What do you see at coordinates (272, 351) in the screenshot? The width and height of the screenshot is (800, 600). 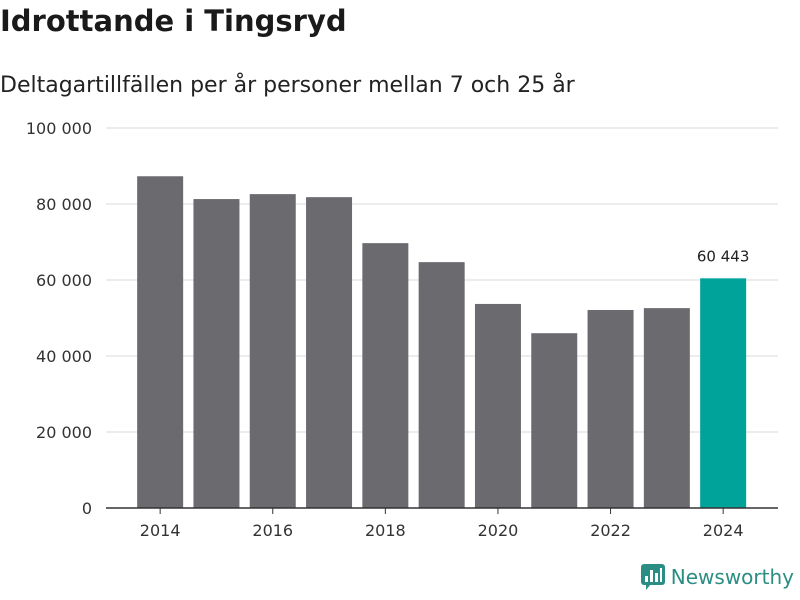 I see `bar-2016` at bounding box center [272, 351].